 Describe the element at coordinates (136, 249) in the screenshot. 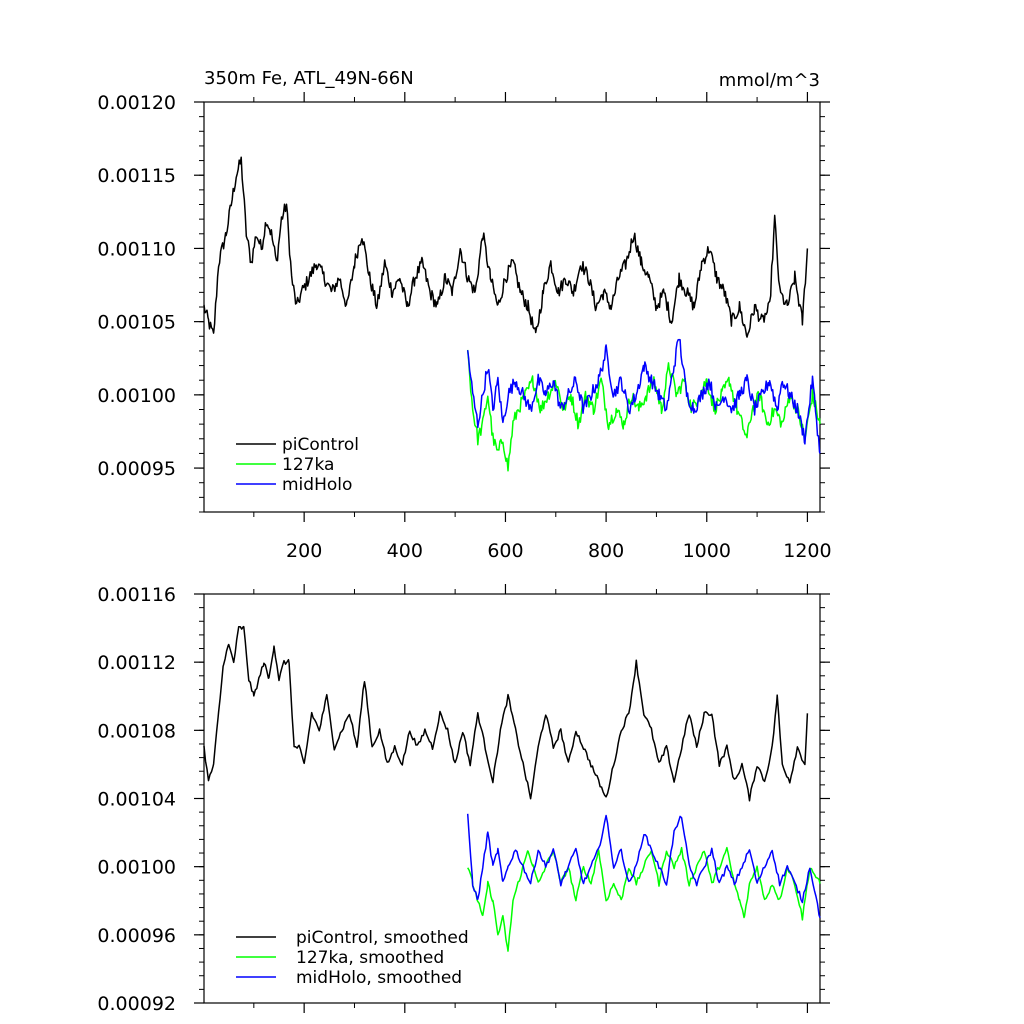

I see `y-tick-label: 0.00110` at that location.